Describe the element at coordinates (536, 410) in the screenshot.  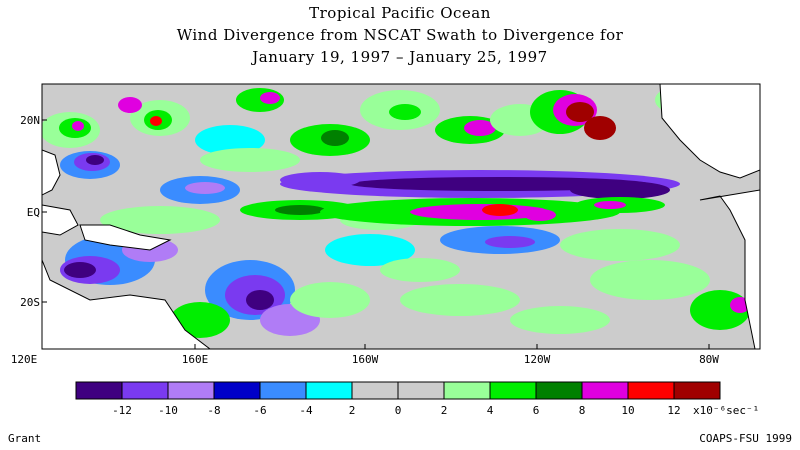
I see `colorbar-tick-label: 6` at that location.